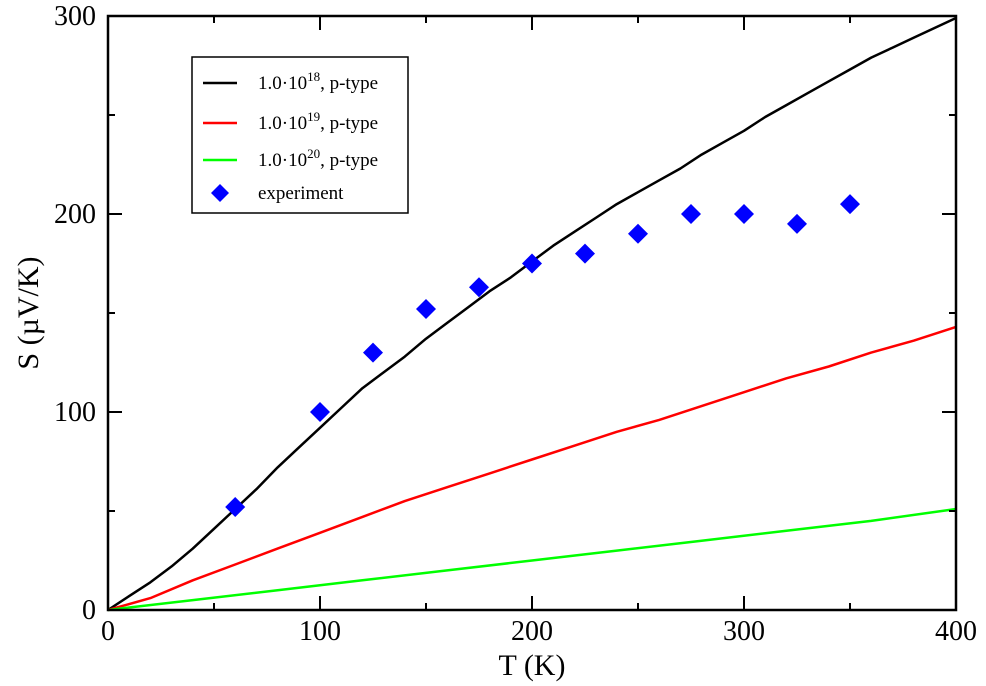 This screenshot has width=986, height=686. Describe the element at coordinates (532, 665) in the screenshot. I see `x-axis-label: T (K)` at that location.